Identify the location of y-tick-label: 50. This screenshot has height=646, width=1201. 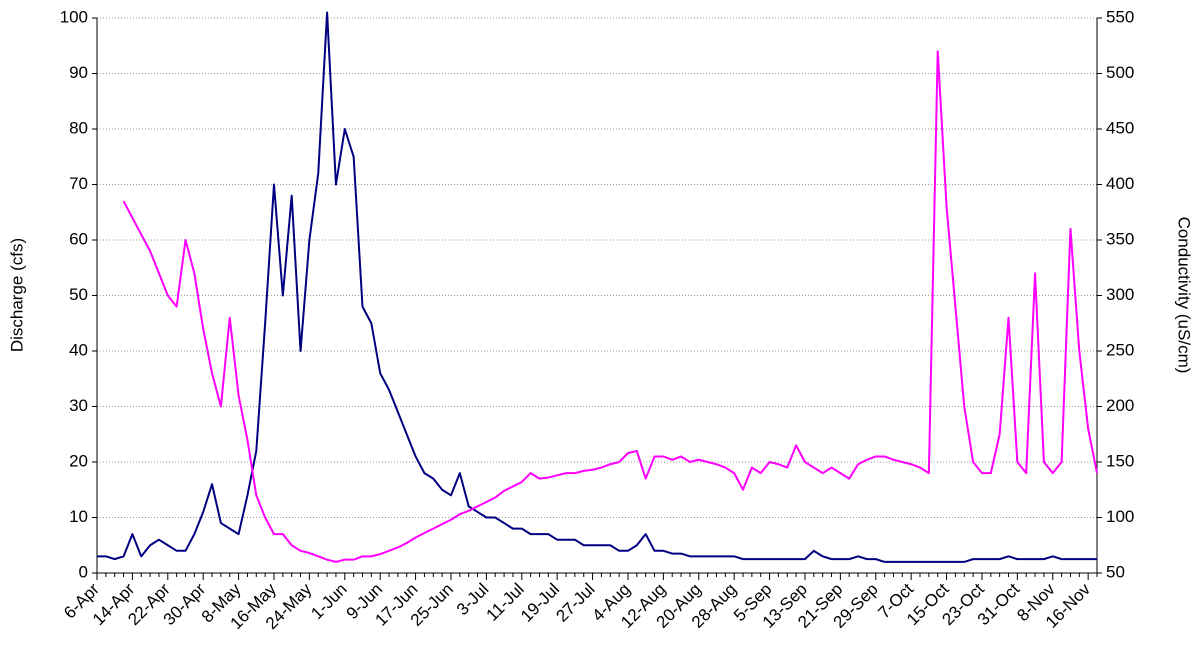
(78, 294).